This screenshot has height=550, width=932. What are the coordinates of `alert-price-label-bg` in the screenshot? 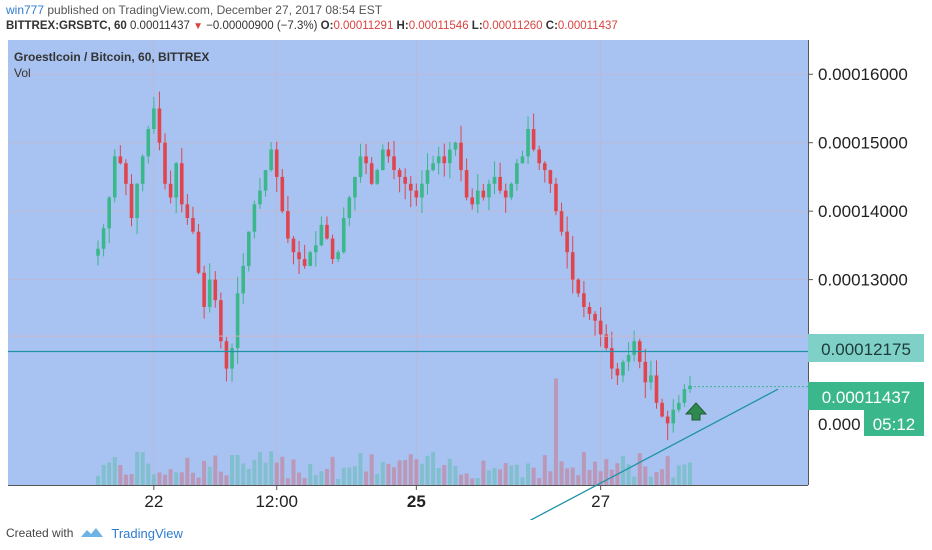 It's located at (866, 348).